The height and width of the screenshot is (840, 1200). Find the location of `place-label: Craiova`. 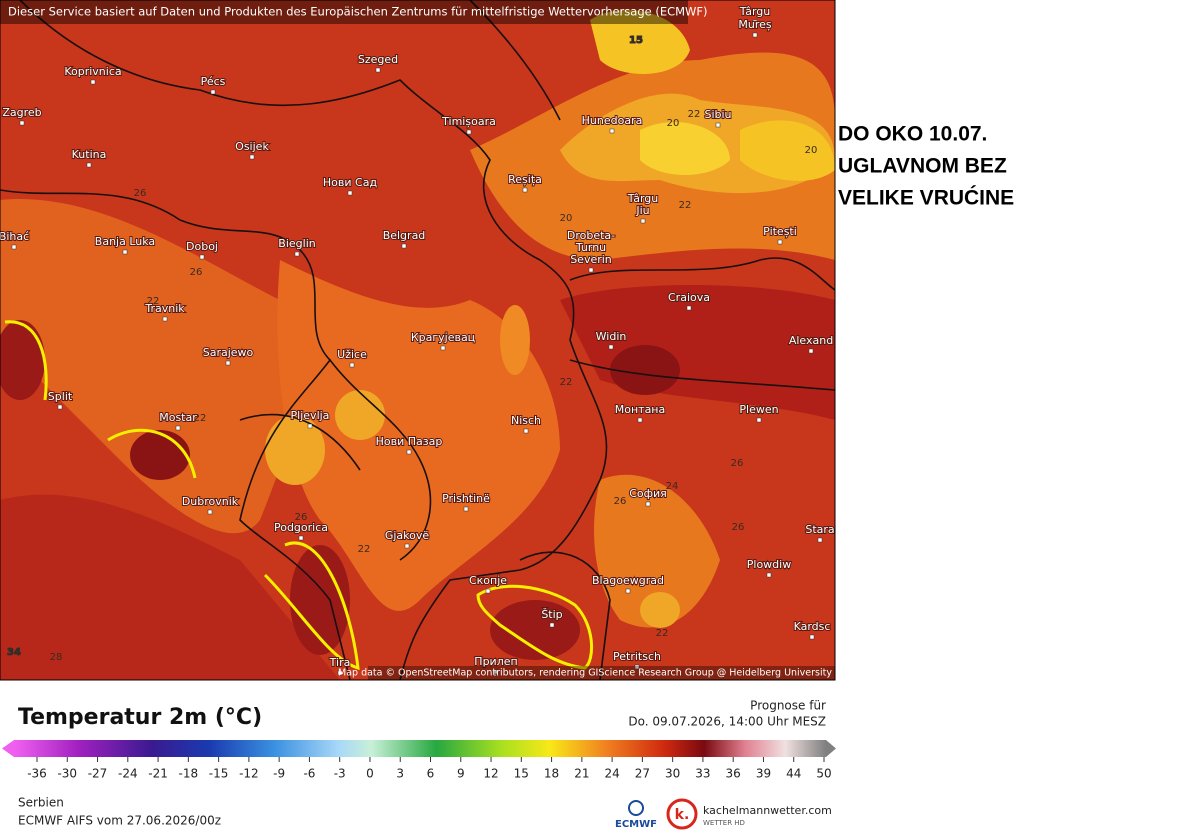

place-label: Craiova is located at coordinates (689, 297).